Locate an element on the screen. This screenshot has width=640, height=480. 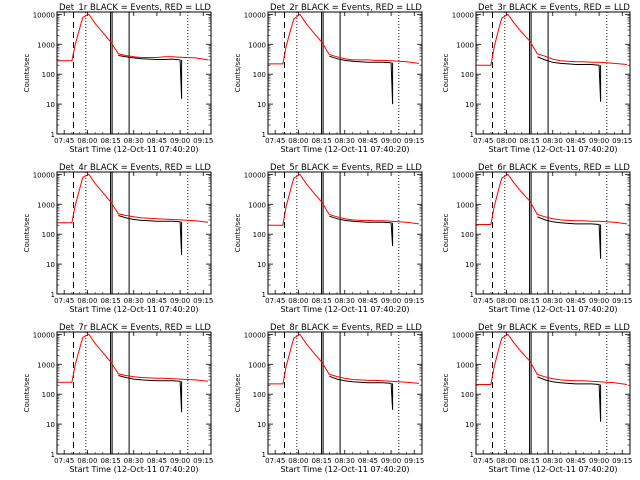
panel-title: Det_5r BLACK = Events, RED = LLD is located at coordinates (346, 168).